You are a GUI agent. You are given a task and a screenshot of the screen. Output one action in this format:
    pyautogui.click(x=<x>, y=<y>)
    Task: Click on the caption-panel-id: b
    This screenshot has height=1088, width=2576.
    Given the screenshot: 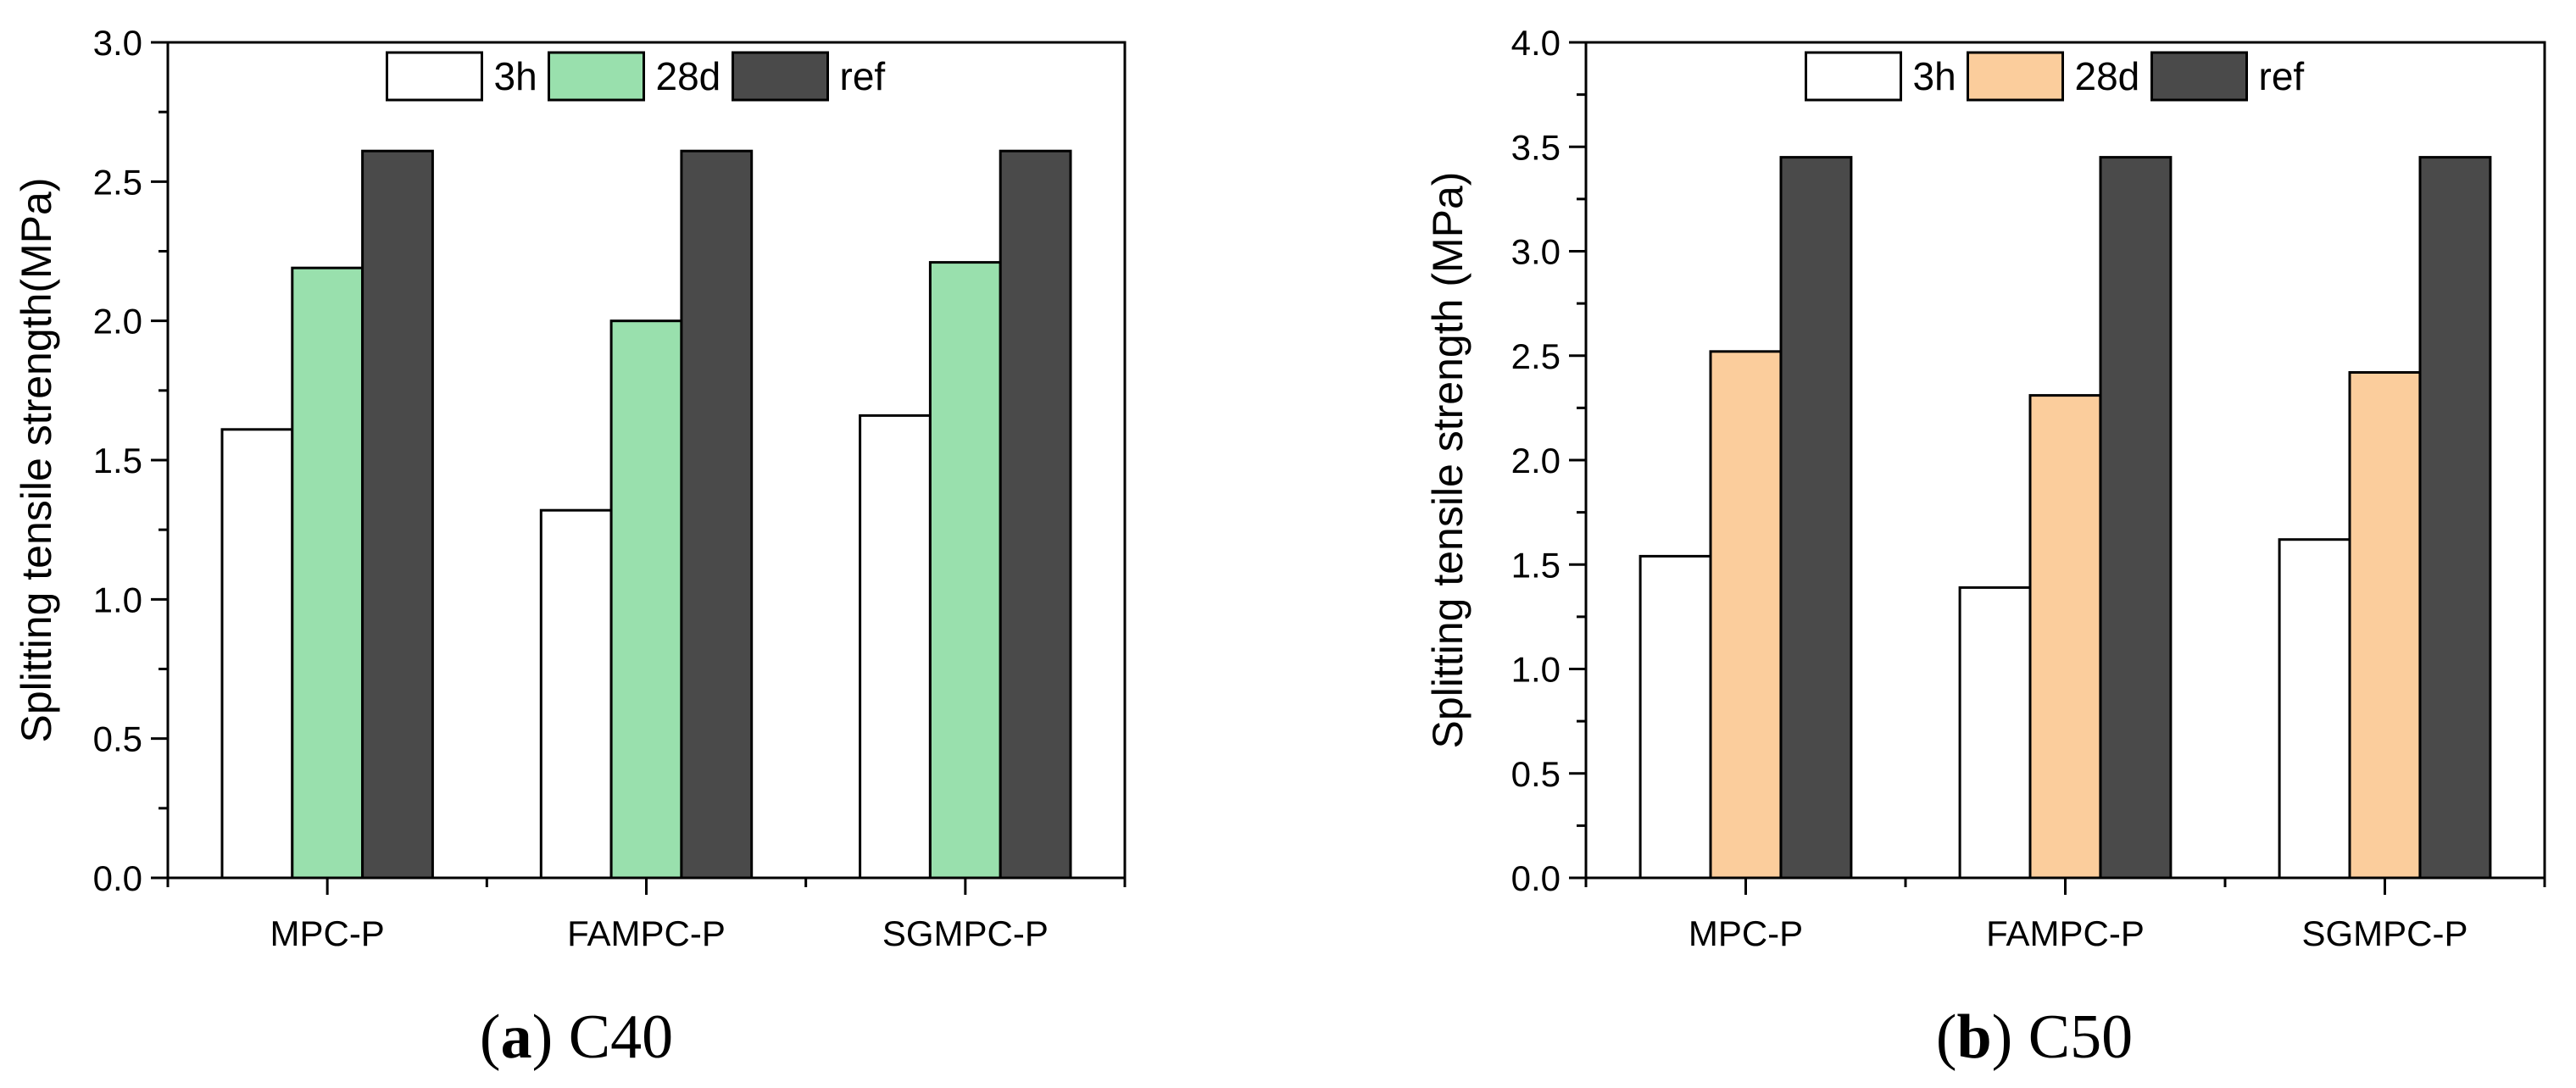 What is the action you would take?
    pyautogui.click(x=1974, y=1037)
    